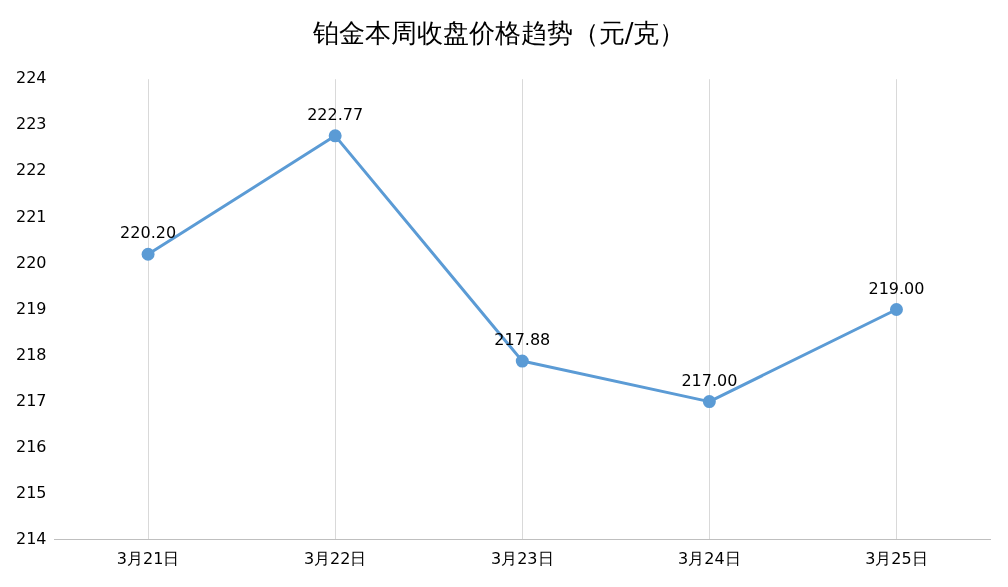  What do you see at coordinates (148, 233) in the screenshot?
I see `text: 220.20` at bounding box center [148, 233].